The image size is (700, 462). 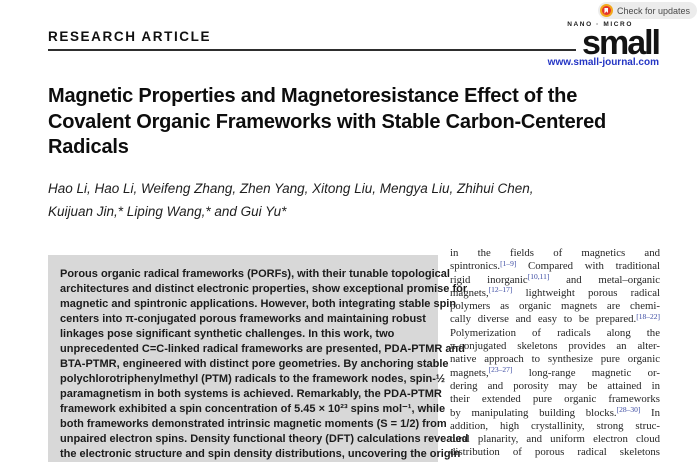 I want to click on text-segment: spintronics., so click(x=475, y=266).